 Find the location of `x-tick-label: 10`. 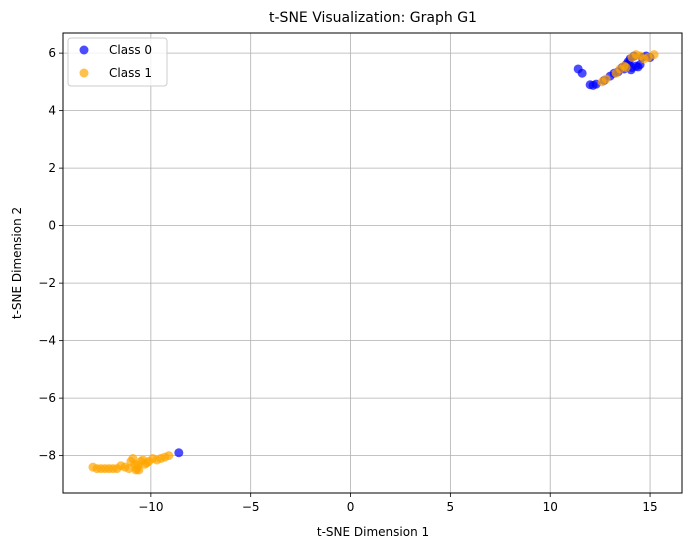

x-tick-label: 10 is located at coordinates (550, 507).